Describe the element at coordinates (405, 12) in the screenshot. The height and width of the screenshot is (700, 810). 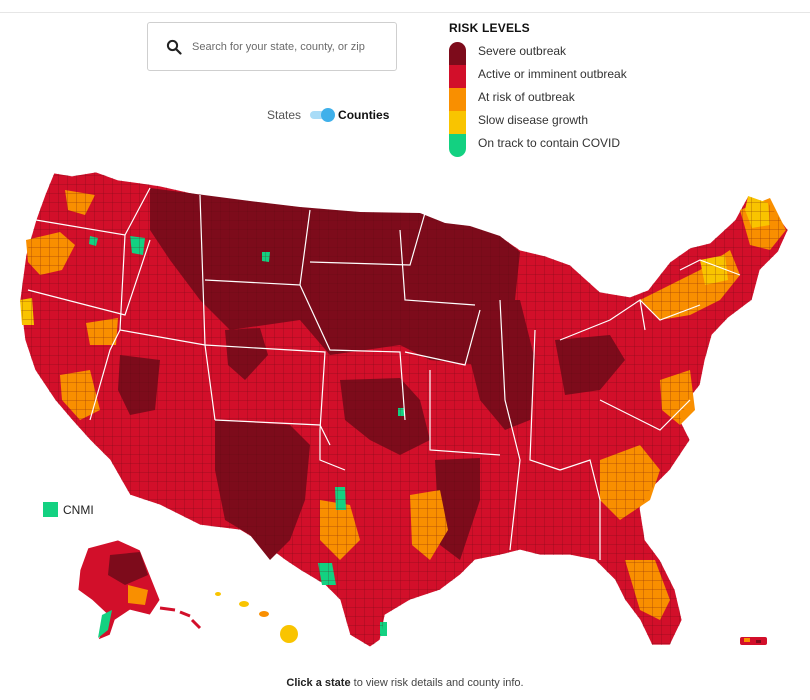
I see `top-divider` at that location.